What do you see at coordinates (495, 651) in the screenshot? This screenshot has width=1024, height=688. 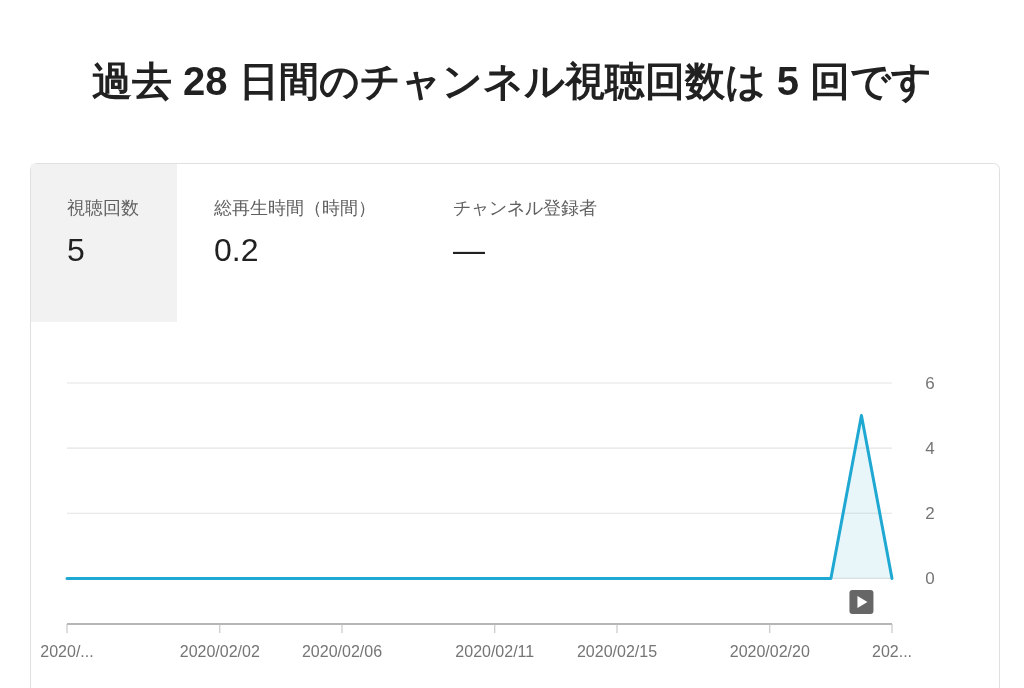 I see `x-tick-label: 2020/02/11` at bounding box center [495, 651].